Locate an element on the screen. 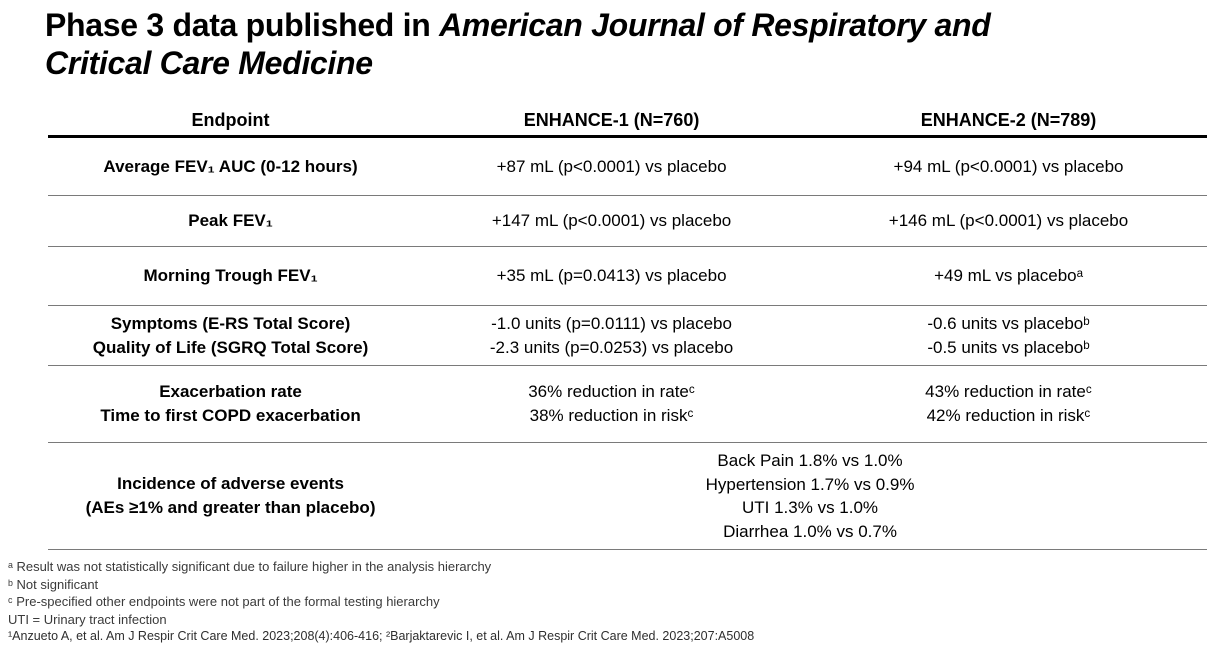 The width and height of the screenshot is (1228, 662). enhance2-value: +146 mL (p<0.0001) vs placebo is located at coordinates (1008, 220).